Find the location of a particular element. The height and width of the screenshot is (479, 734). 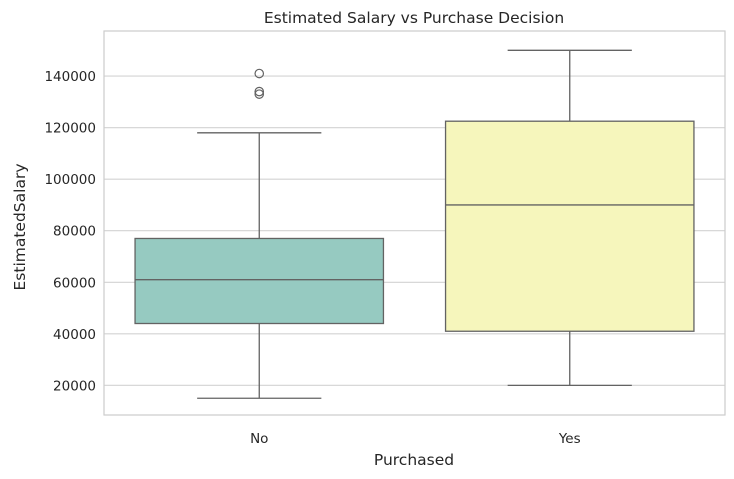

y-tick-label: 60000 is located at coordinates (74, 283).